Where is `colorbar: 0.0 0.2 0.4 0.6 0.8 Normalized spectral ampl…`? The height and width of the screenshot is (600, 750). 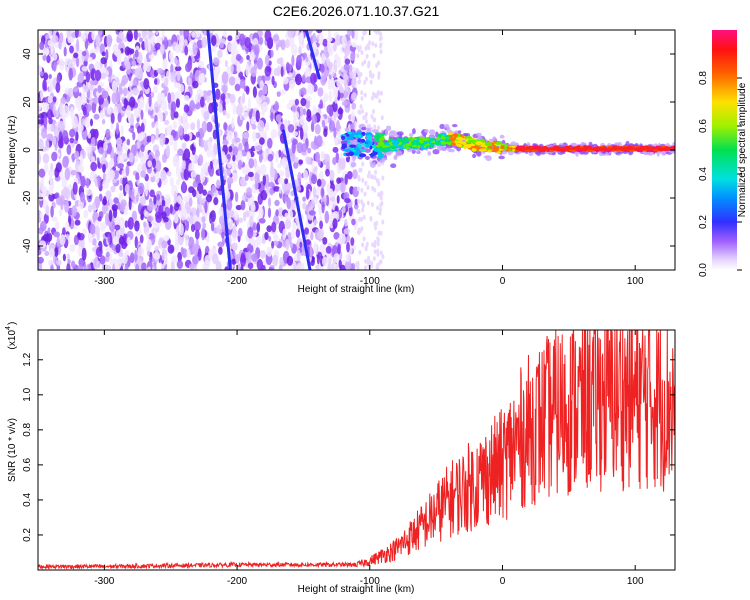 colorbar: 0.0 0.2 0.4 0.6 0.8 Normalized spectral ampl… is located at coordinates (723, 153).